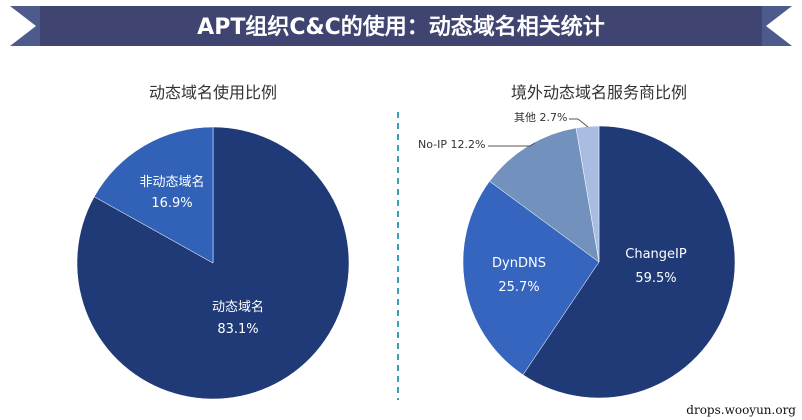  What do you see at coordinates (774, 26) in the screenshot?
I see `banner-right-tail` at bounding box center [774, 26].